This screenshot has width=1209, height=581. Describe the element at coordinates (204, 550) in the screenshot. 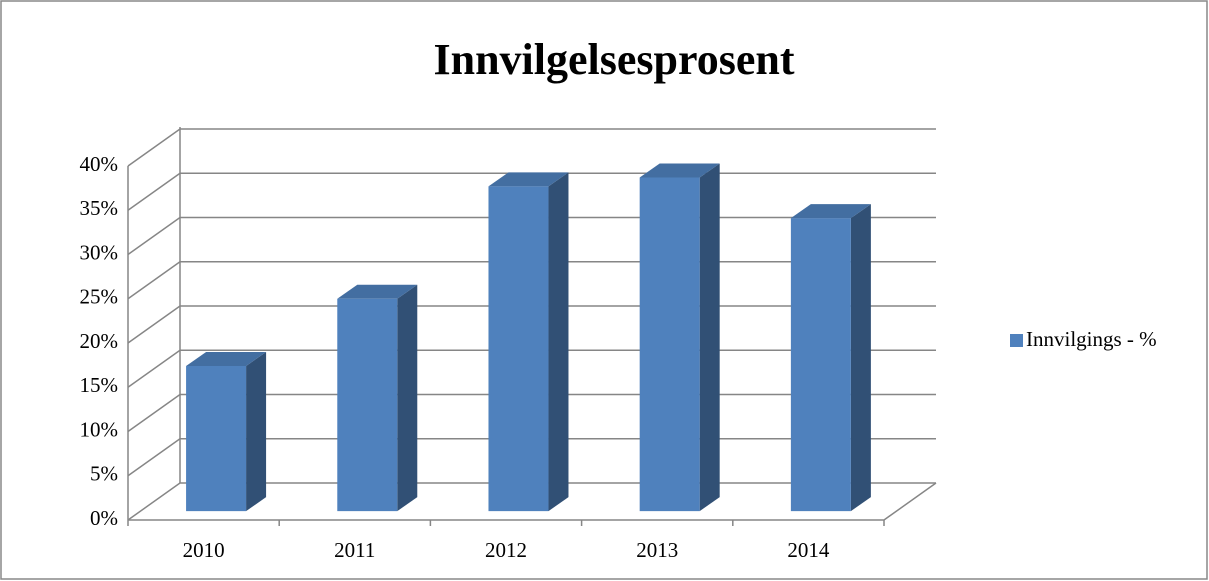

I see `x-tick-label: 2010` at that location.